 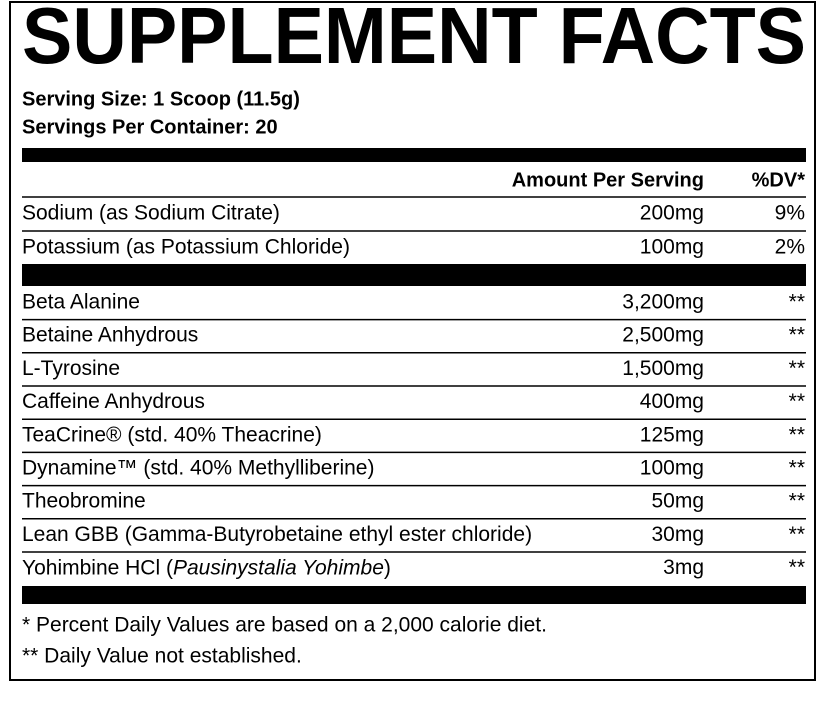 I want to click on name-part: Pausinystalia Yohimbe, so click(x=278, y=567).